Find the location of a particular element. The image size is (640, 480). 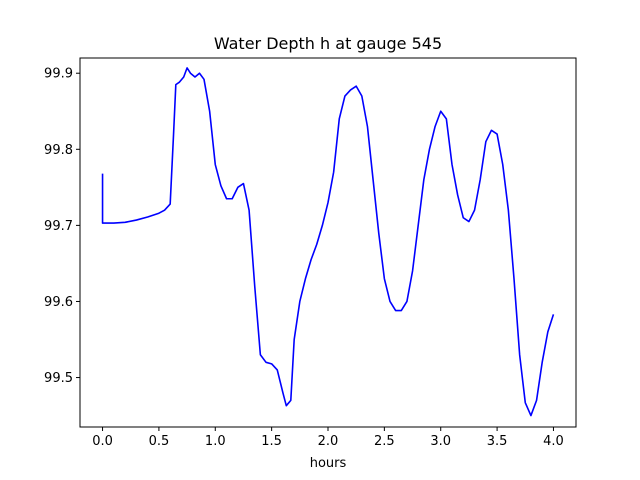

x-tick-label: 3.0 is located at coordinates (440, 441).